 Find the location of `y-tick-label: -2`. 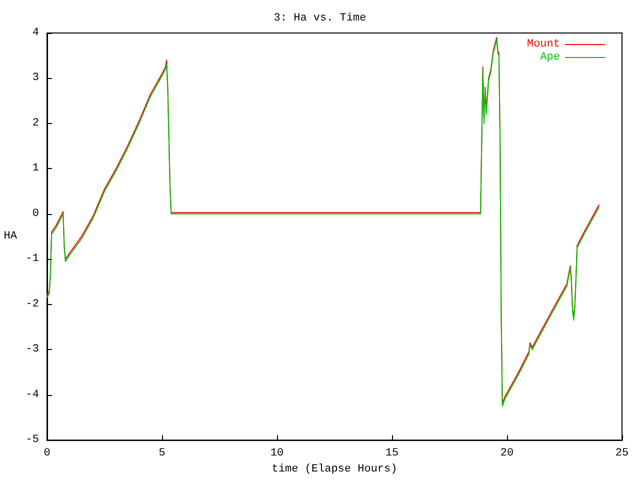

y-tick-label: -2 is located at coordinates (32, 304).